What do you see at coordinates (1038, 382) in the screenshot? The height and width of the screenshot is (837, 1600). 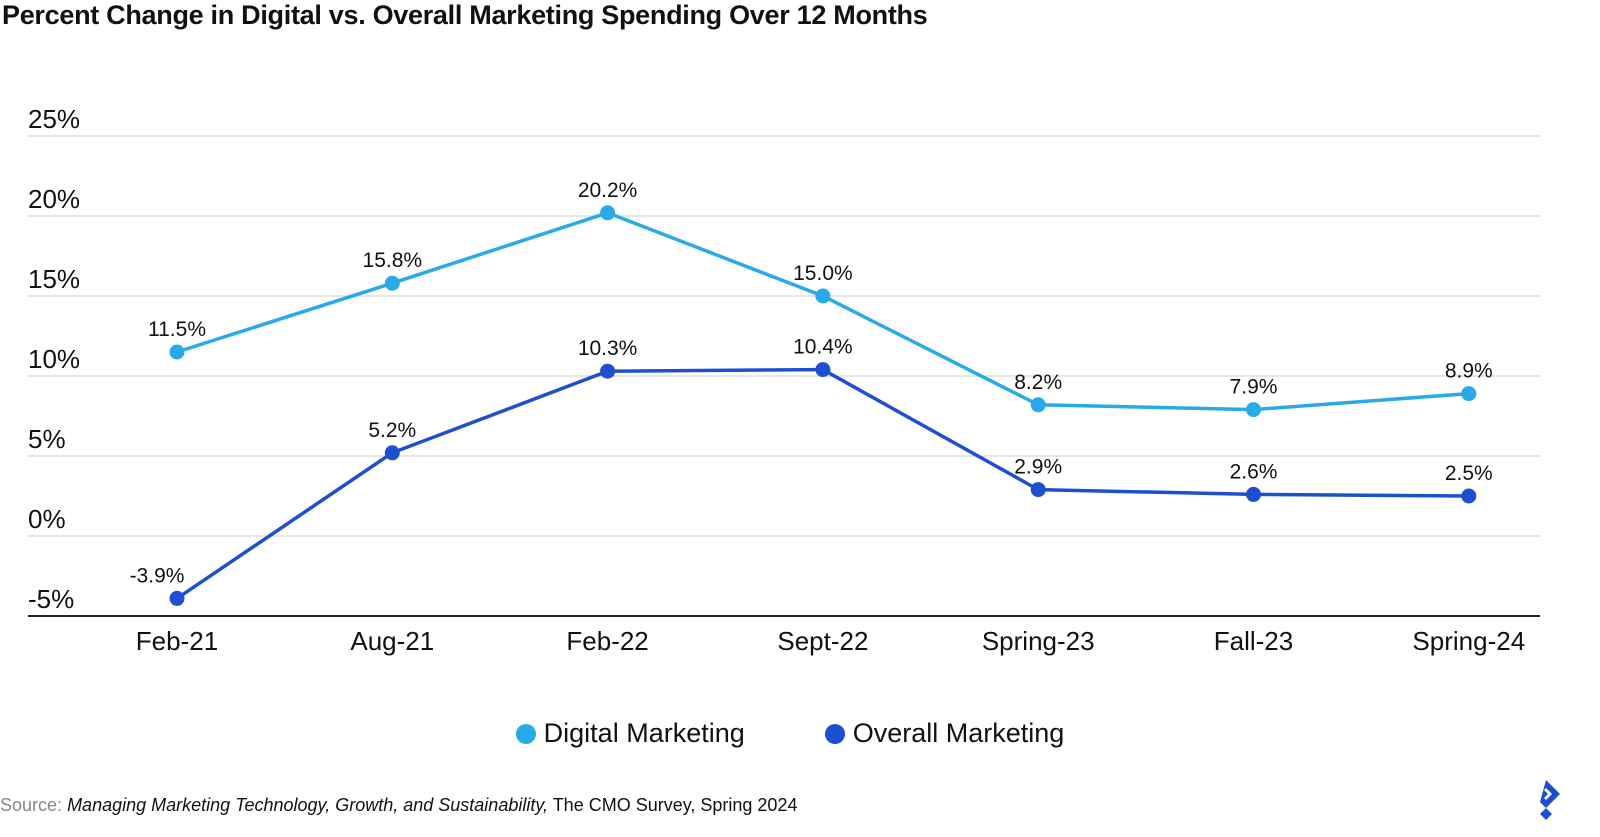 I see `data-label-digital-marketing: 8.2%` at bounding box center [1038, 382].